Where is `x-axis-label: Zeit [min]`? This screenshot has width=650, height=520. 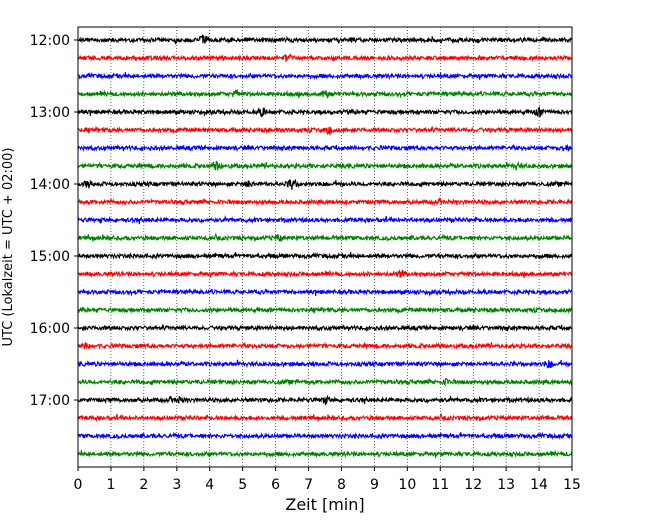
x-axis-label: Zeit [min] is located at coordinates (324, 504).